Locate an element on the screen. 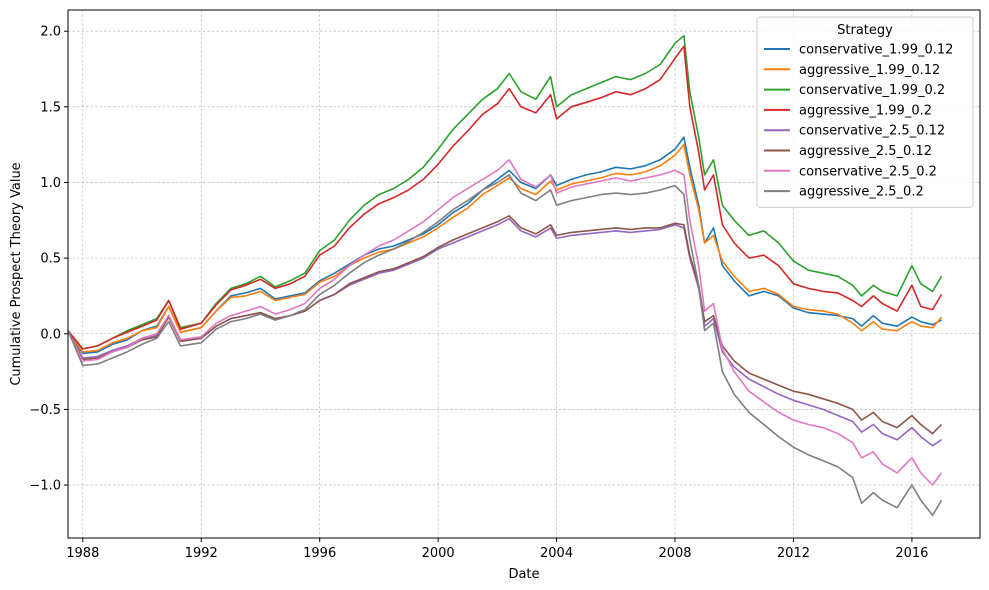 The height and width of the screenshot is (590, 989). y-tick-label: 1.0 is located at coordinates (50, 183).